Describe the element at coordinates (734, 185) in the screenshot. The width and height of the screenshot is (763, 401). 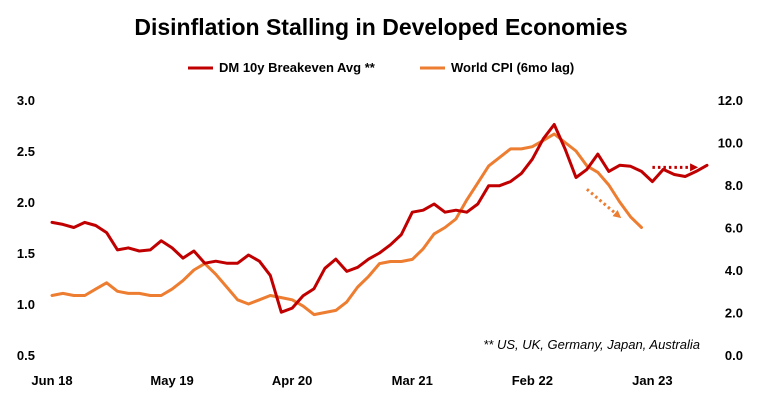
I see `right-tick-label: 8.0` at that location.